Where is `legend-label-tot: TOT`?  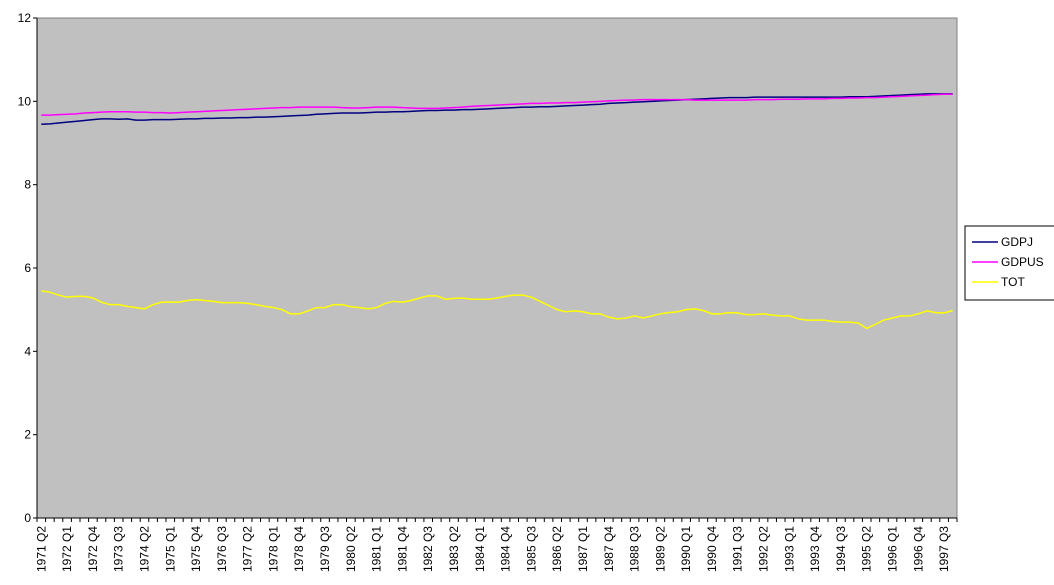 legend-label-tot: TOT is located at coordinates (1013, 282).